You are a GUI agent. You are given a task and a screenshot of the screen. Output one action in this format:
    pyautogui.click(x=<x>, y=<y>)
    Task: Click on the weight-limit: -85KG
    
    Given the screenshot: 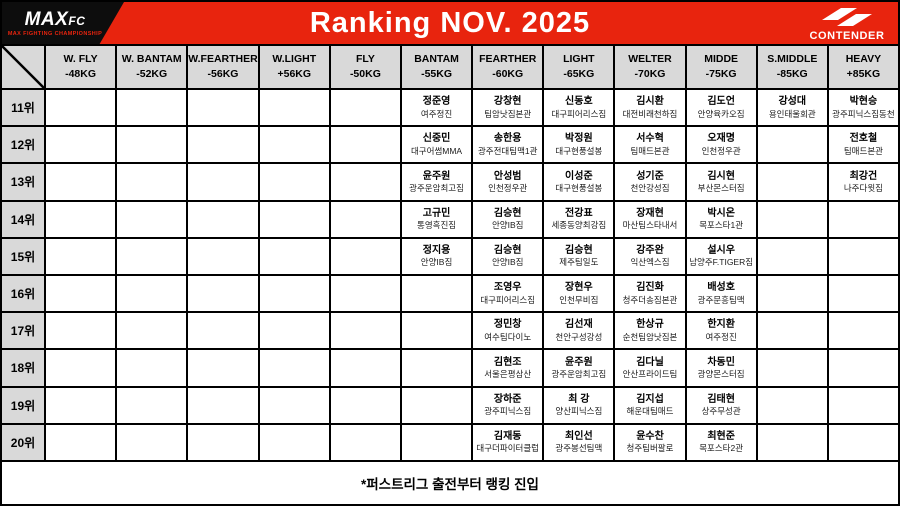 What is the action you would take?
    pyautogui.click(x=792, y=74)
    